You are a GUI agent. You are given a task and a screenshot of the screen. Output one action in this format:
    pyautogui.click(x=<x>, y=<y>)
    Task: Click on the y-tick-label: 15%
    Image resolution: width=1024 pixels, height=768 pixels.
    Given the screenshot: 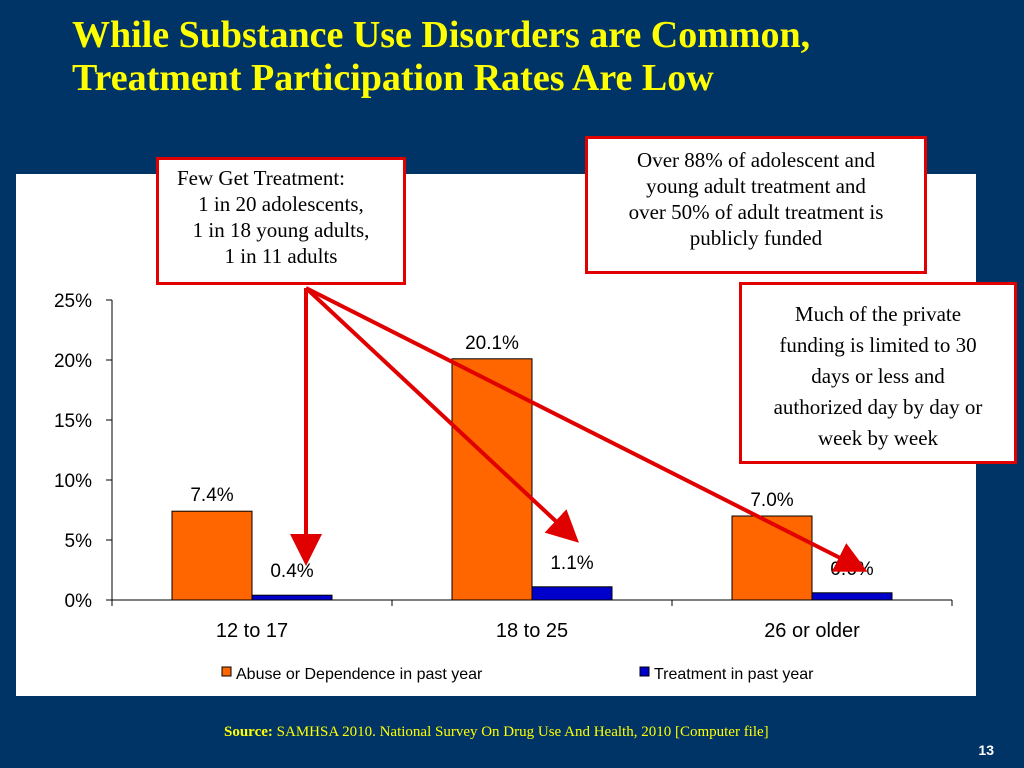 What is the action you would take?
    pyautogui.click(x=73, y=421)
    